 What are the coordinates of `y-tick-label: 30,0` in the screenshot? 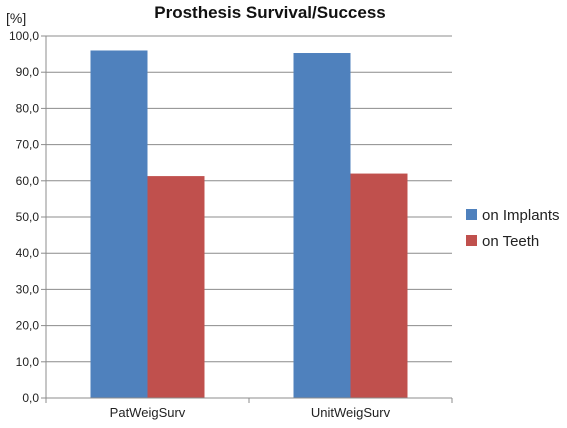 It's located at (28, 289).